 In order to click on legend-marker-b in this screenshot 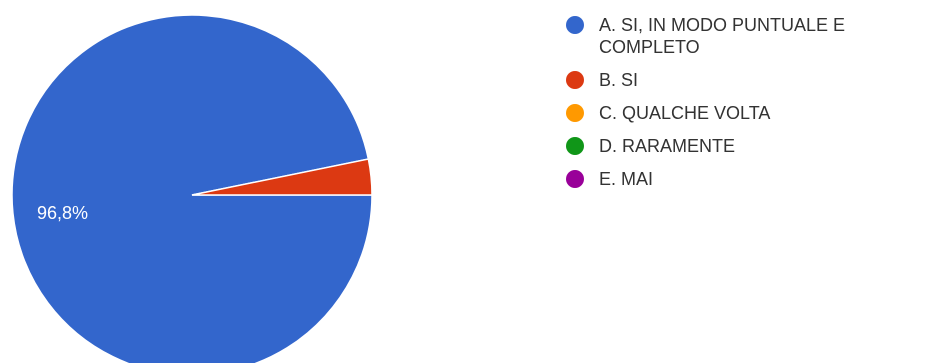, I will do `click(575, 80)`.